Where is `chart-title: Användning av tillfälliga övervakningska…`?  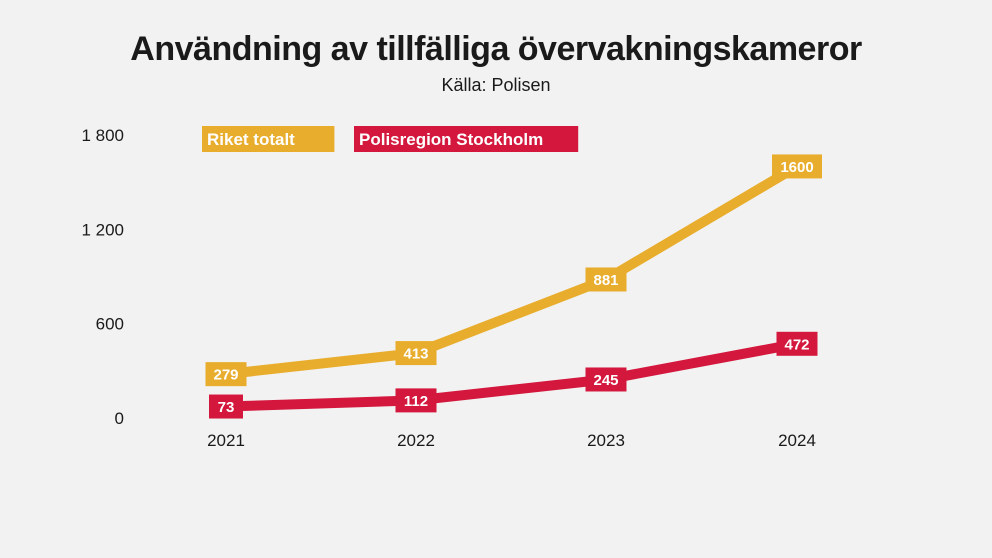
chart-title: Användning av tillfälliga övervakningska… is located at coordinates (496, 49).